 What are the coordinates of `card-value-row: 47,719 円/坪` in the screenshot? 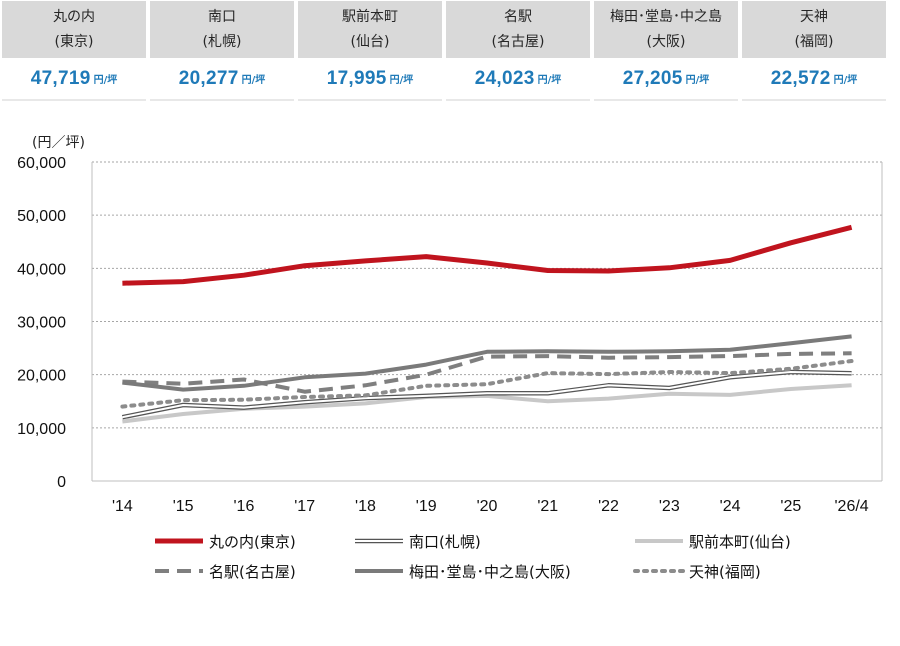 It's located at (74, 79).